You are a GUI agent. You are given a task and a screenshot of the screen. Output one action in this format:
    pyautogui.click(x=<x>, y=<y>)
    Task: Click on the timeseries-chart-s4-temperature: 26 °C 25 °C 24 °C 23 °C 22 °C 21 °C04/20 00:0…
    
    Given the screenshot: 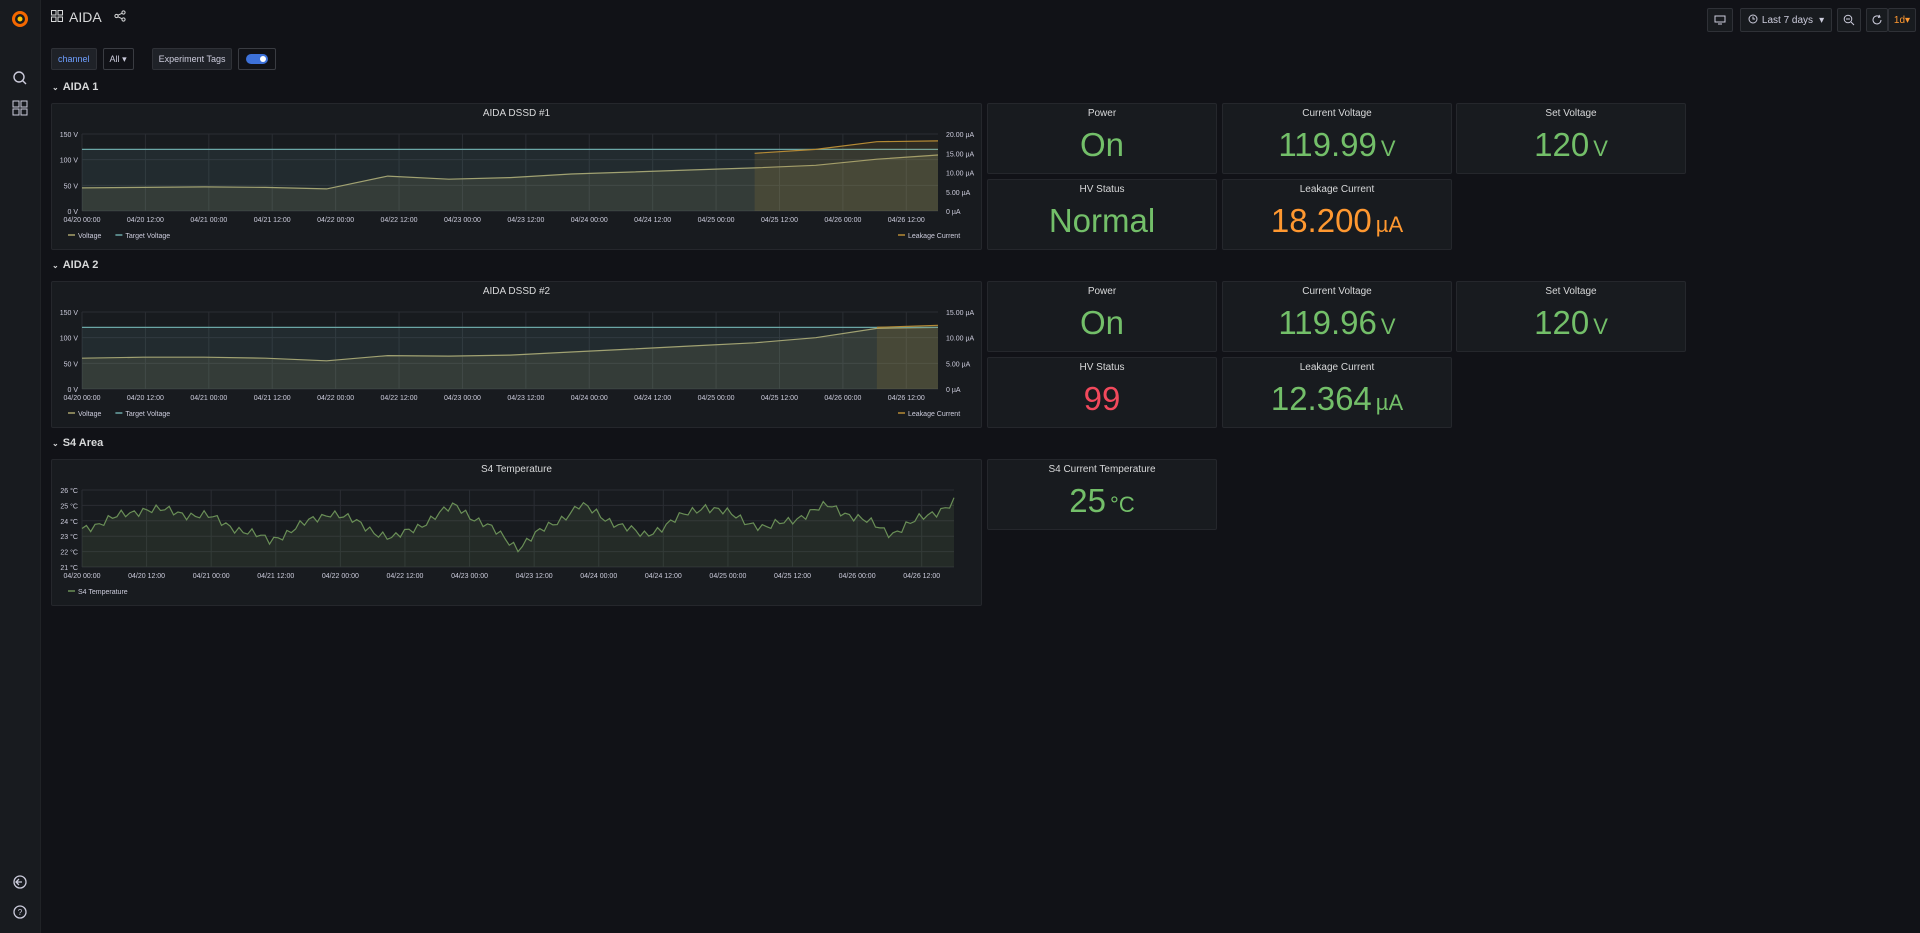 What is the action you would take?
    pyautogui.click(x=507, y=541)
    